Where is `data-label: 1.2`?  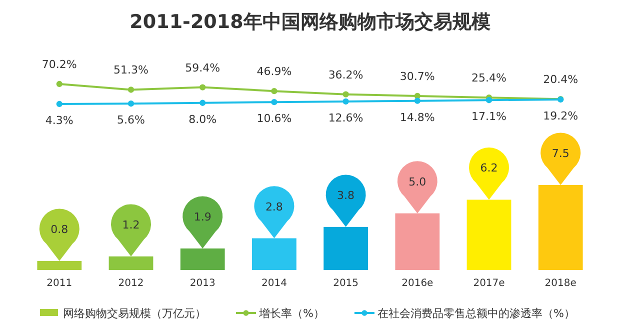 data-label: 1.2 is located at coordinates (131, 225).